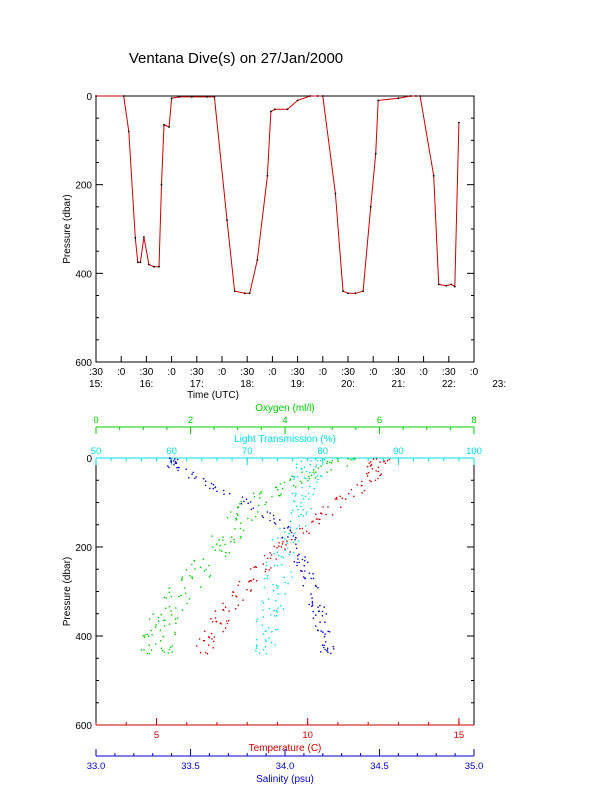  I want to click on oxygen-tick-label: 0, so click(95, 420).